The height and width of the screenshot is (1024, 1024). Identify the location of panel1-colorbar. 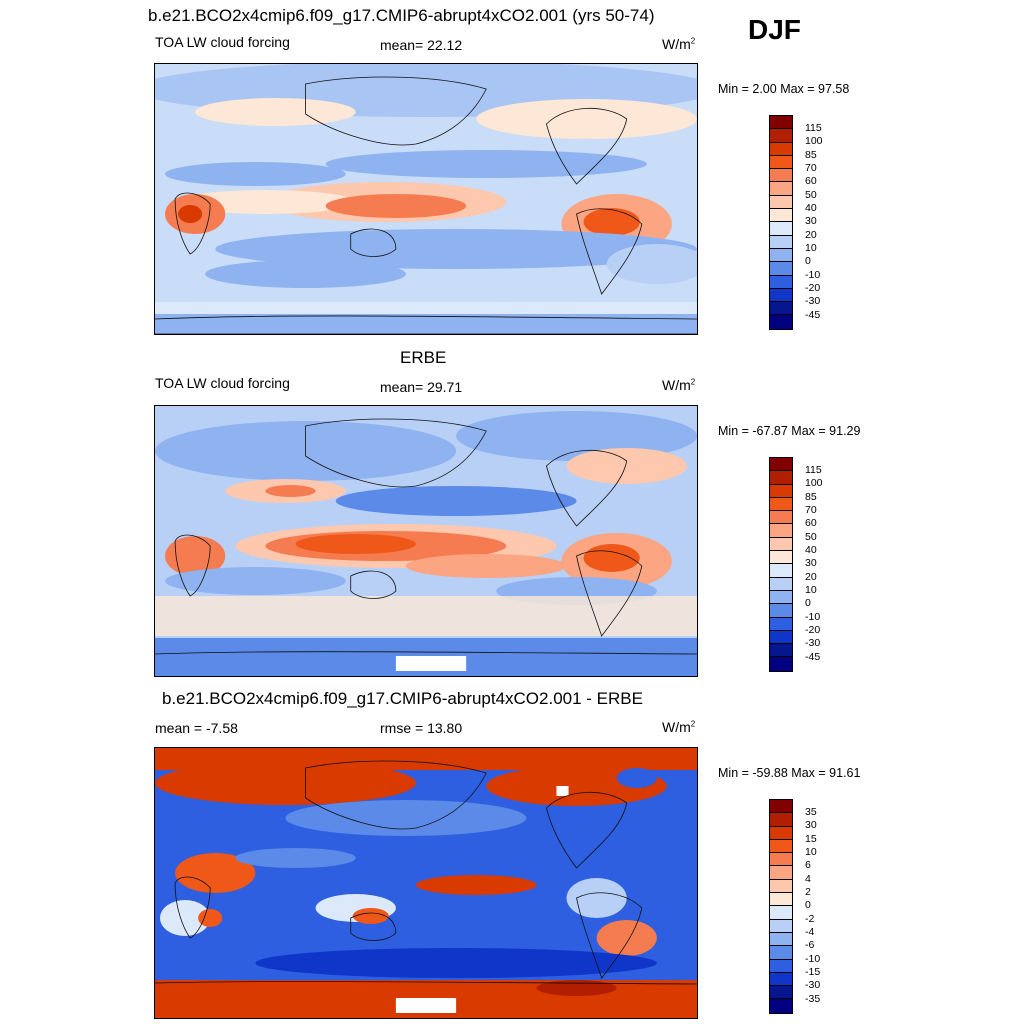
(781, 222).